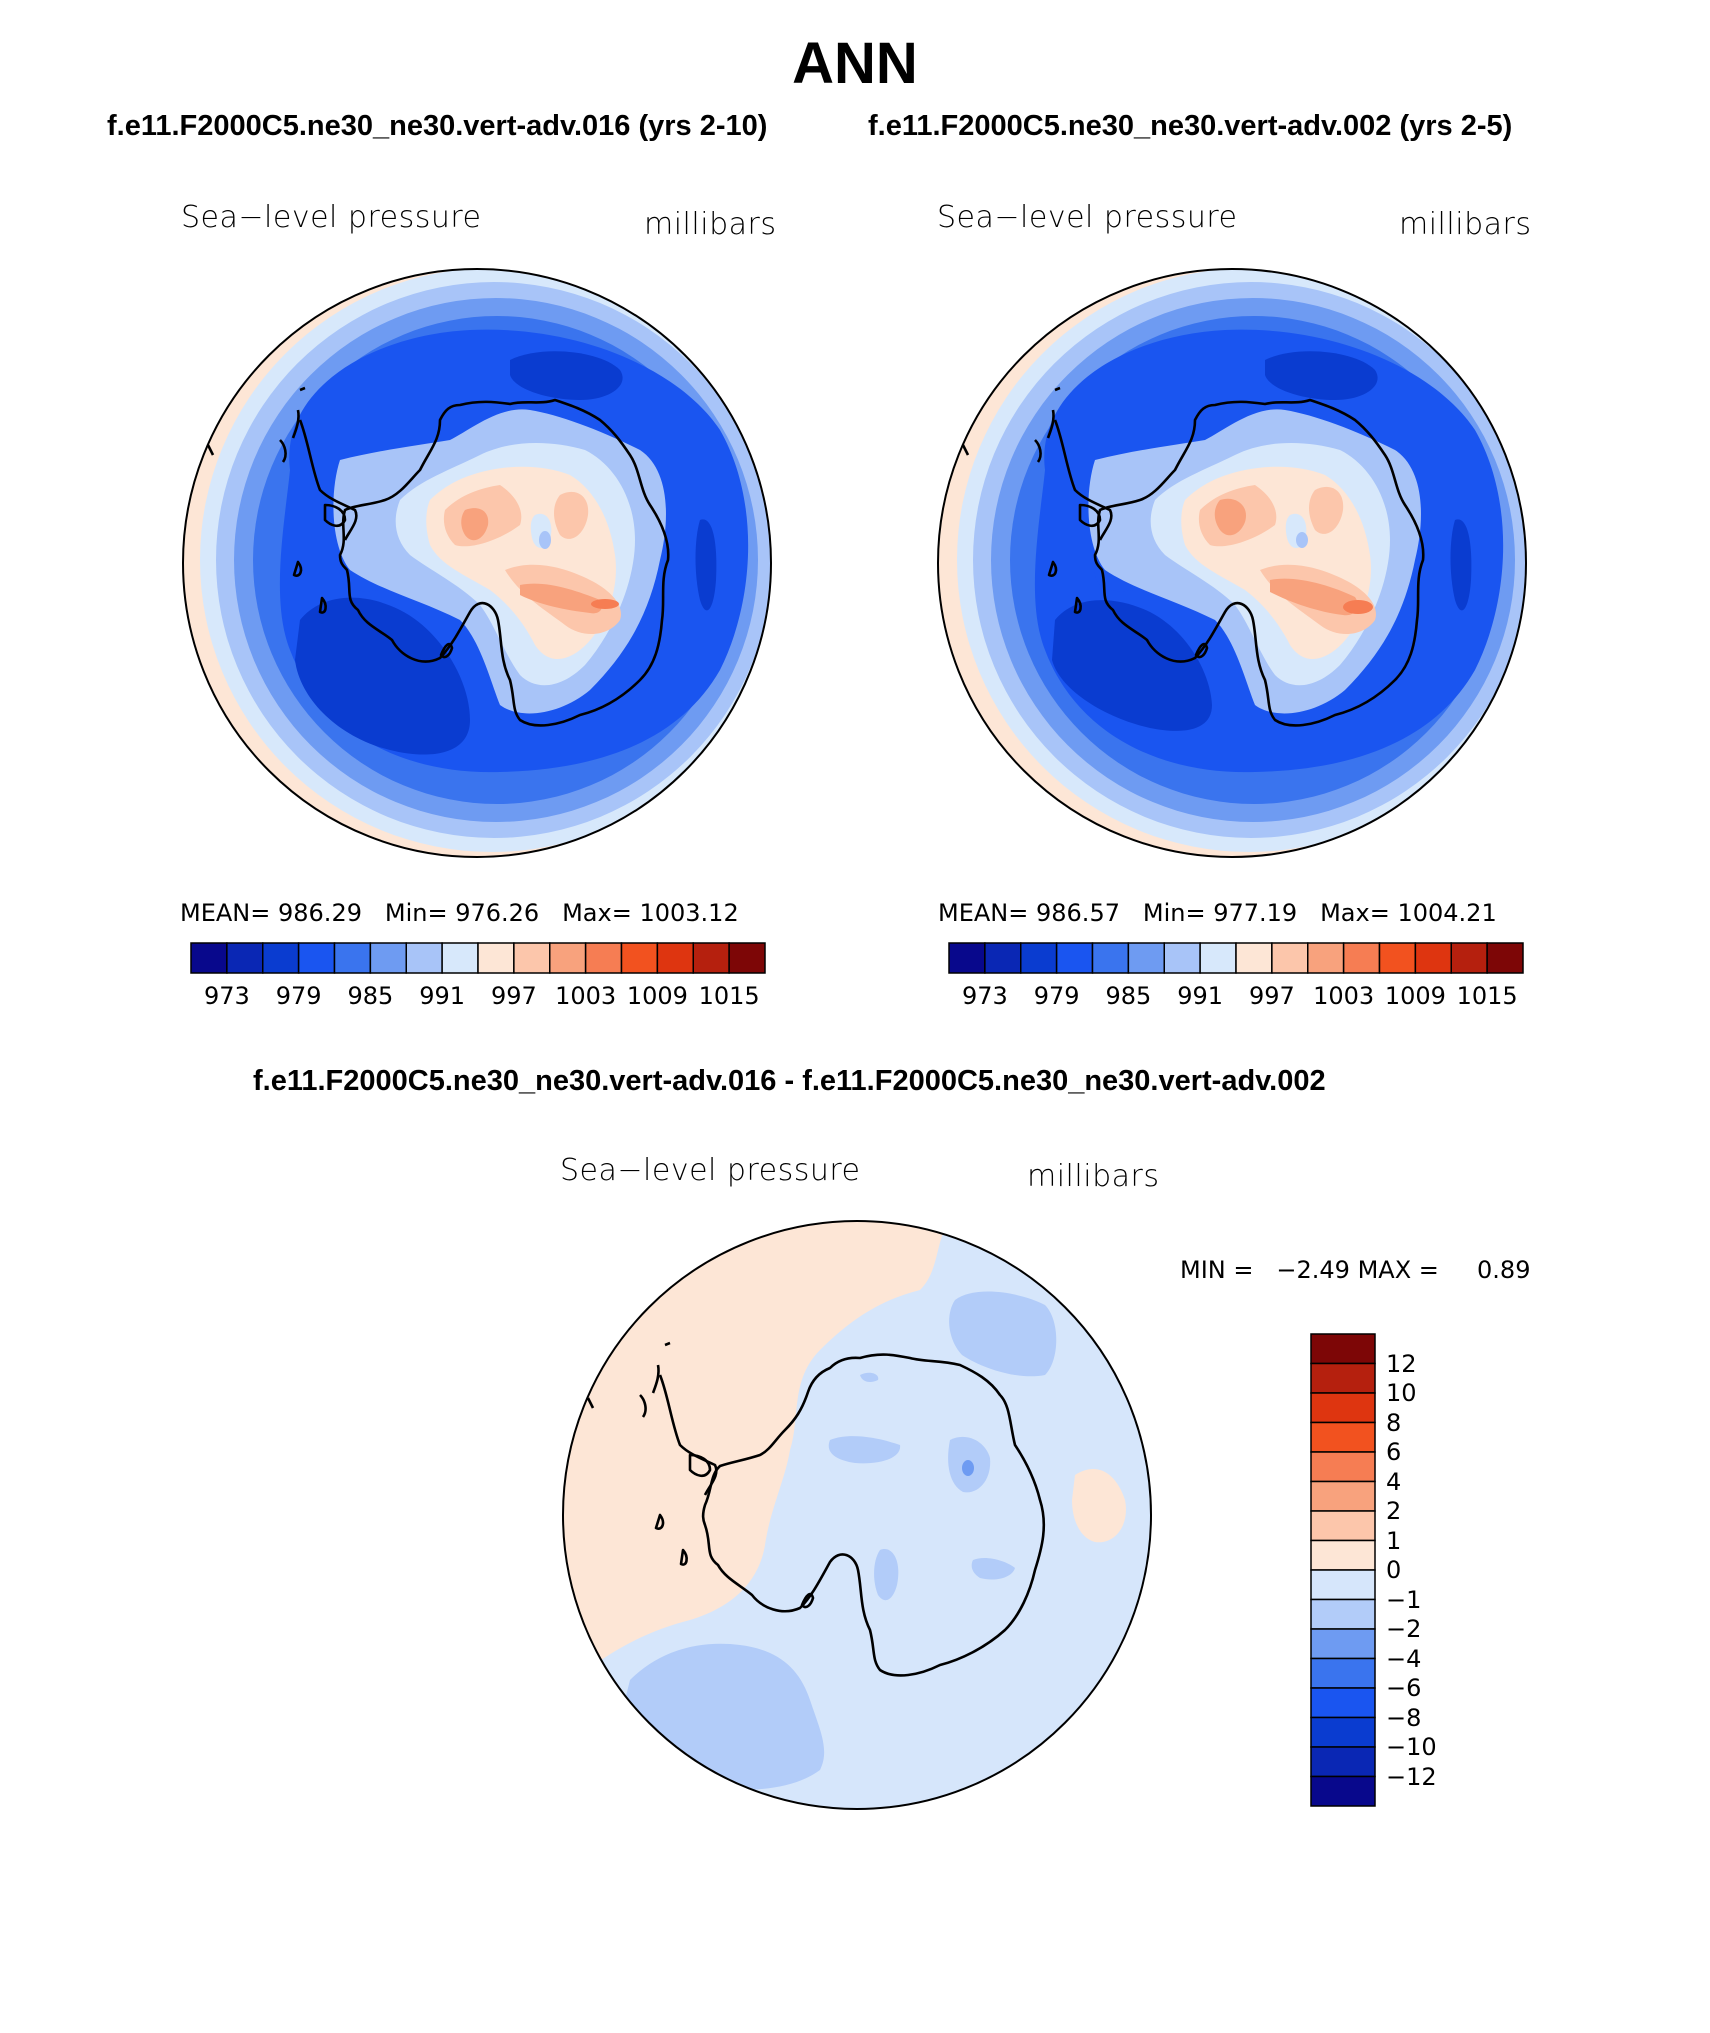  What do you see at coordinates (1465, 224) in the screenshot?
I see `right-units-label: millibars` at bounding box center [1465, 224].